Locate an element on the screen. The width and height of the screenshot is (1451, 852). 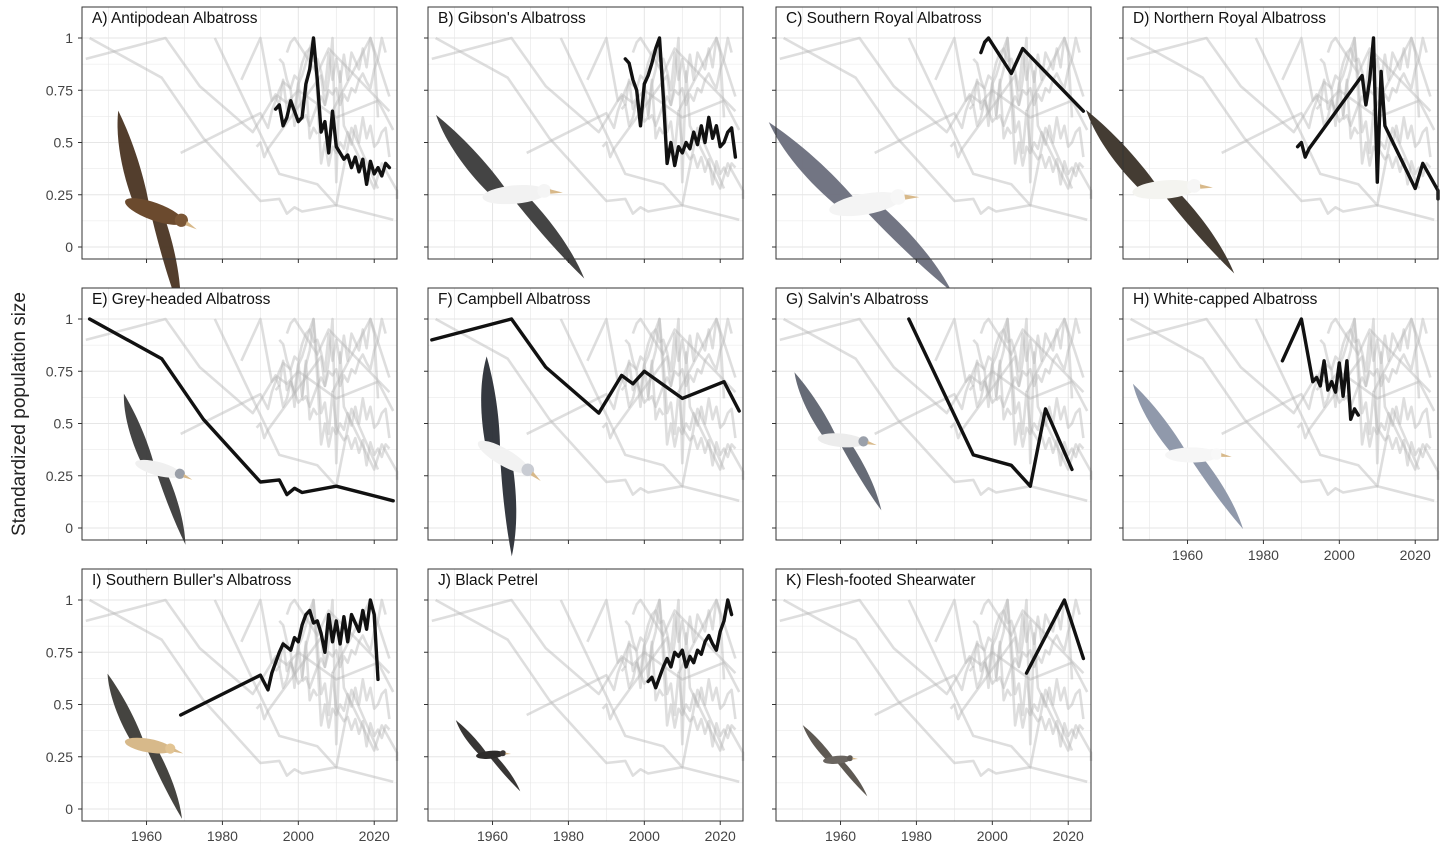
panel-title: A) Antipodean Albatross is located at coordinates (175, 18).